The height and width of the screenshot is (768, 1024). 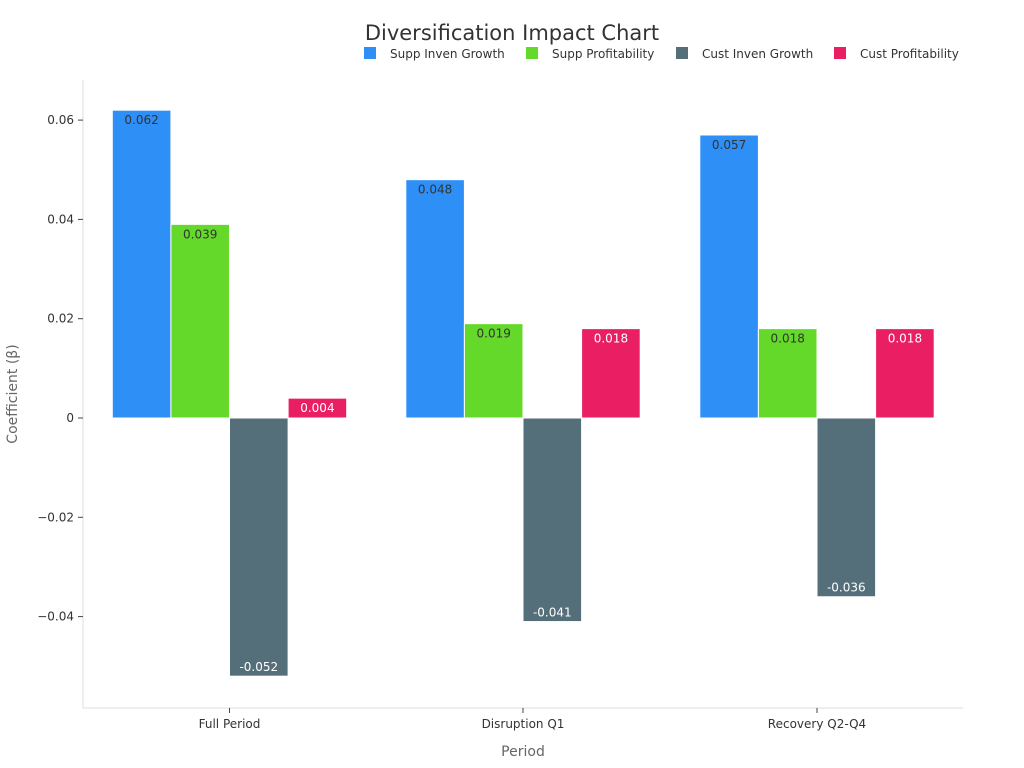 What do you see at coordinates (13, 393) in the screenshot?
I see `y-axis-label: Coefficient (β)` at bounding box center [13, 393].